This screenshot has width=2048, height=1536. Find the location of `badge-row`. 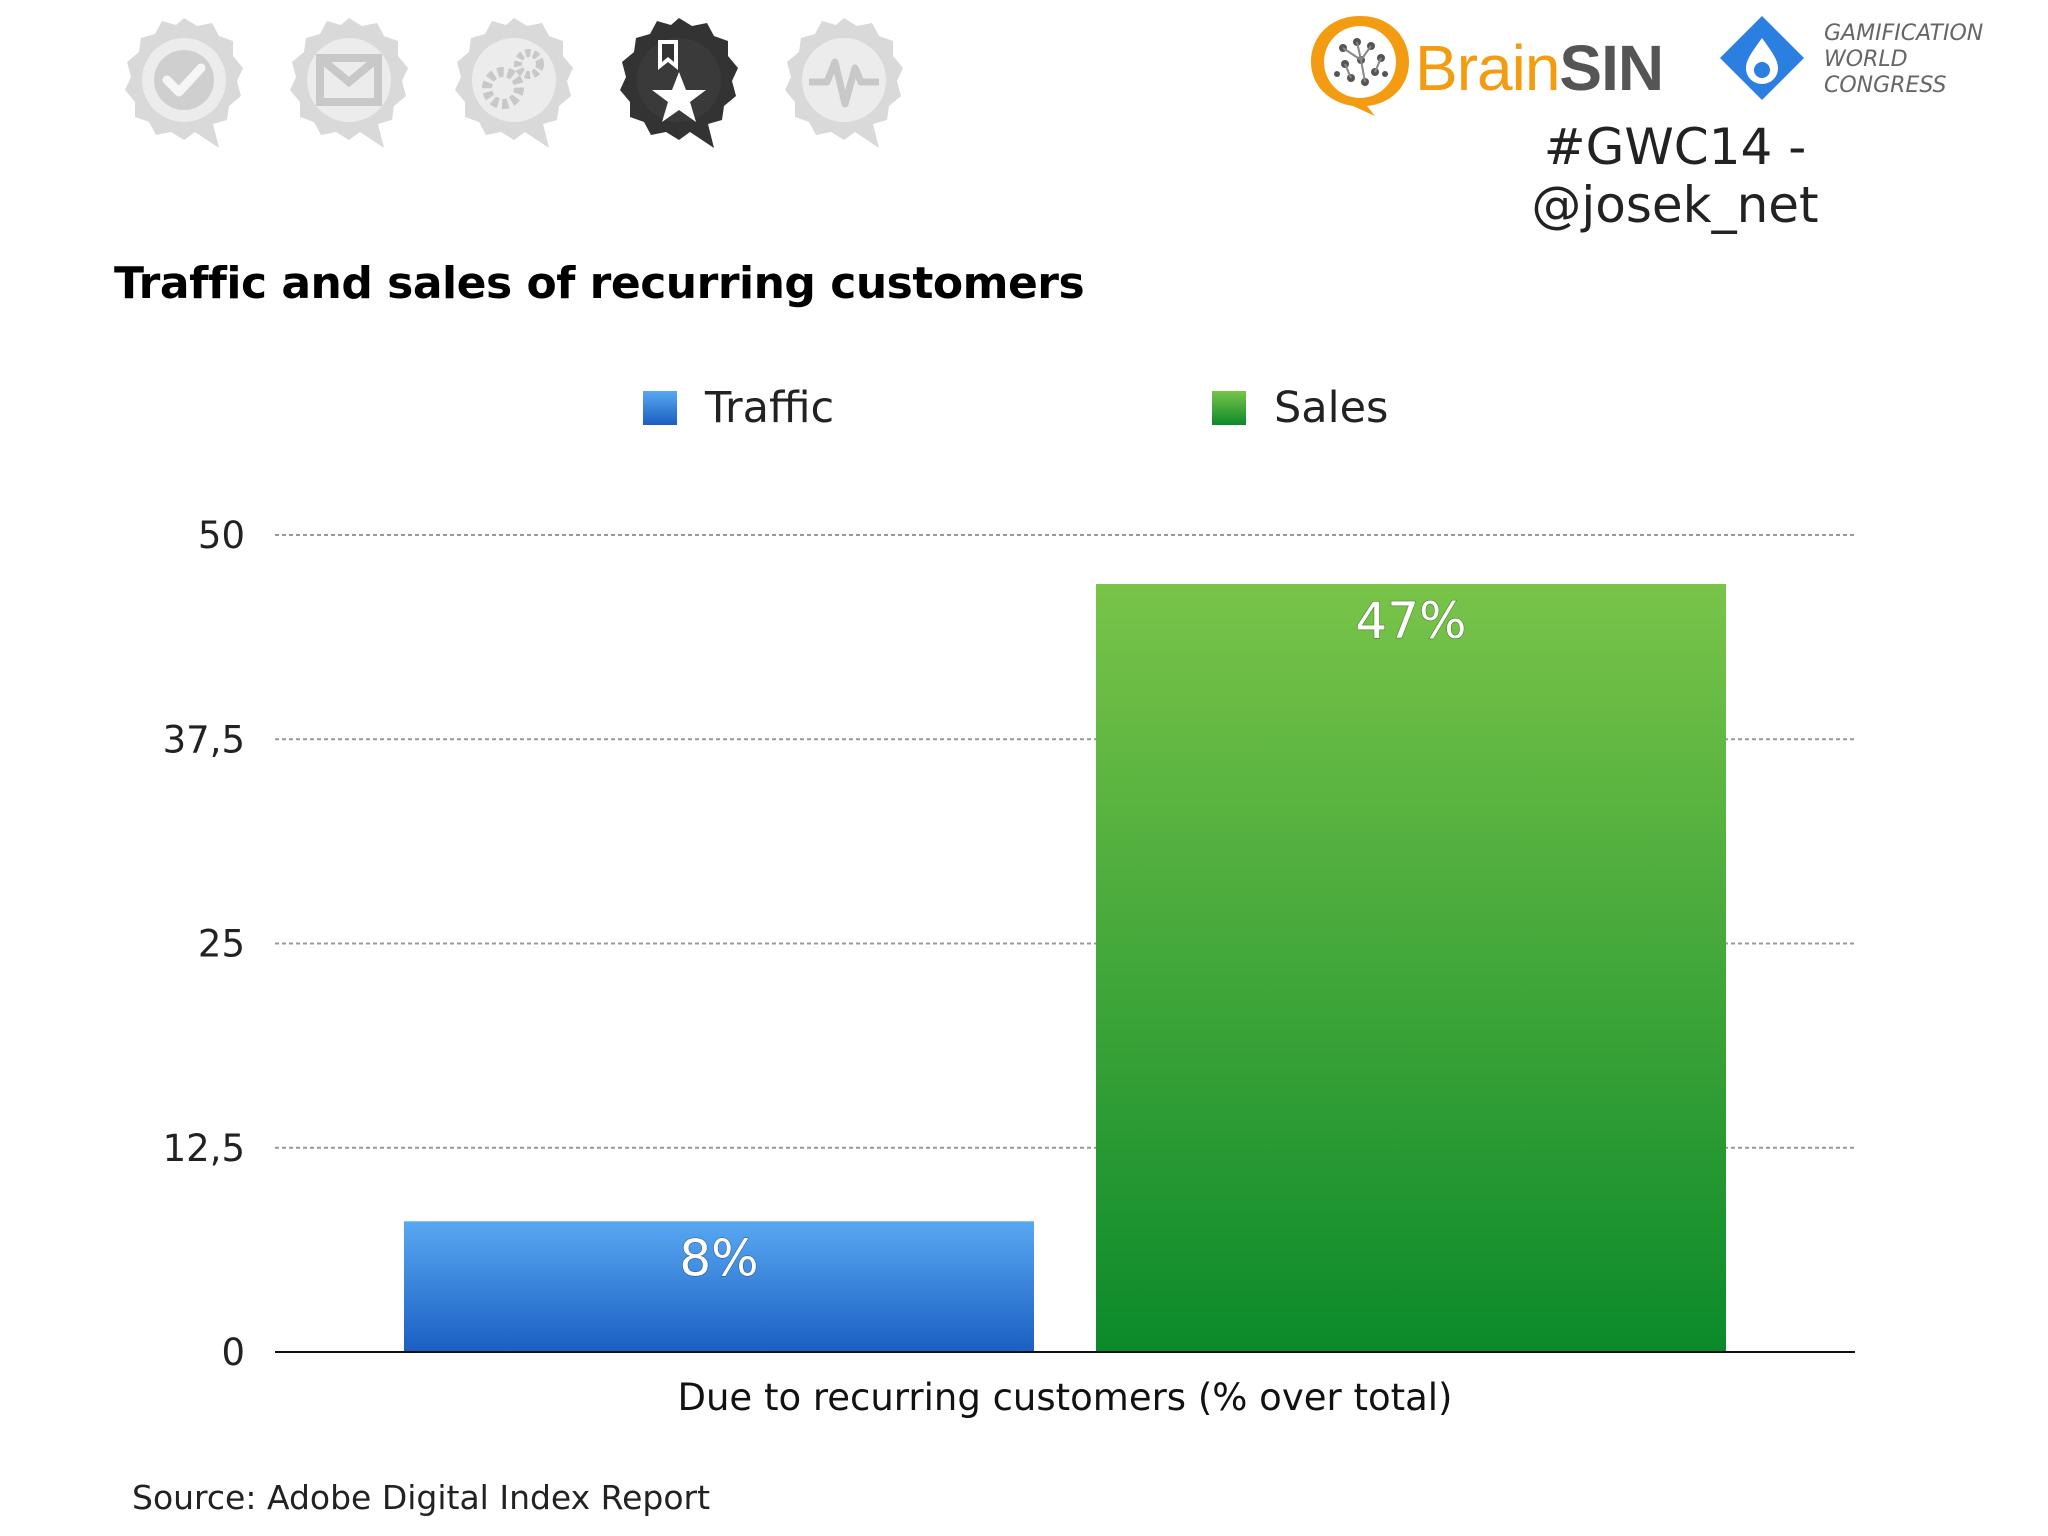

badge-row is located at coordinates (514, 83).